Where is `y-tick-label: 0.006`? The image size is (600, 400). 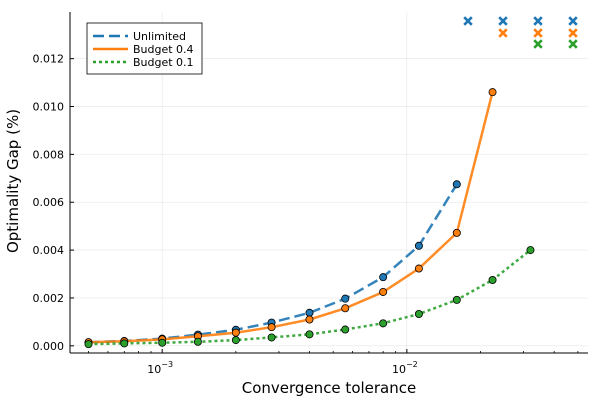 y-tick-label: 0.006 is located at coordinates (49, 202).